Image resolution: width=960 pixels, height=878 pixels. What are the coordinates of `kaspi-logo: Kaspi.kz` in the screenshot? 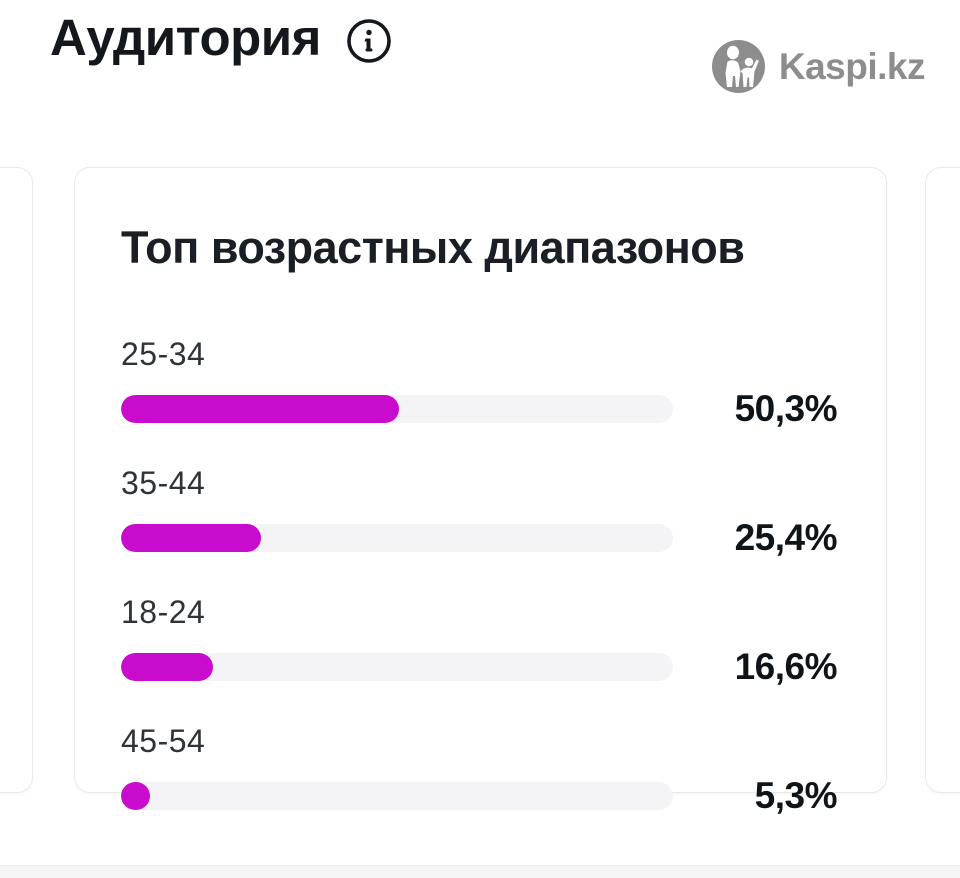 It's located at (818, 66).